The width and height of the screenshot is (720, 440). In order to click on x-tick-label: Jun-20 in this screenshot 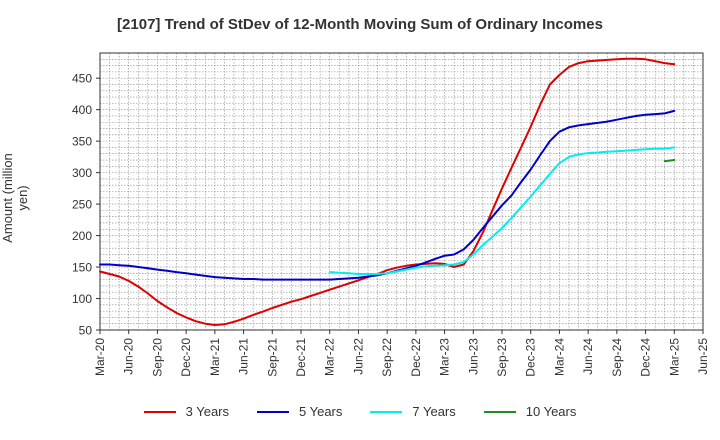, I will do `click(129, 356)`.